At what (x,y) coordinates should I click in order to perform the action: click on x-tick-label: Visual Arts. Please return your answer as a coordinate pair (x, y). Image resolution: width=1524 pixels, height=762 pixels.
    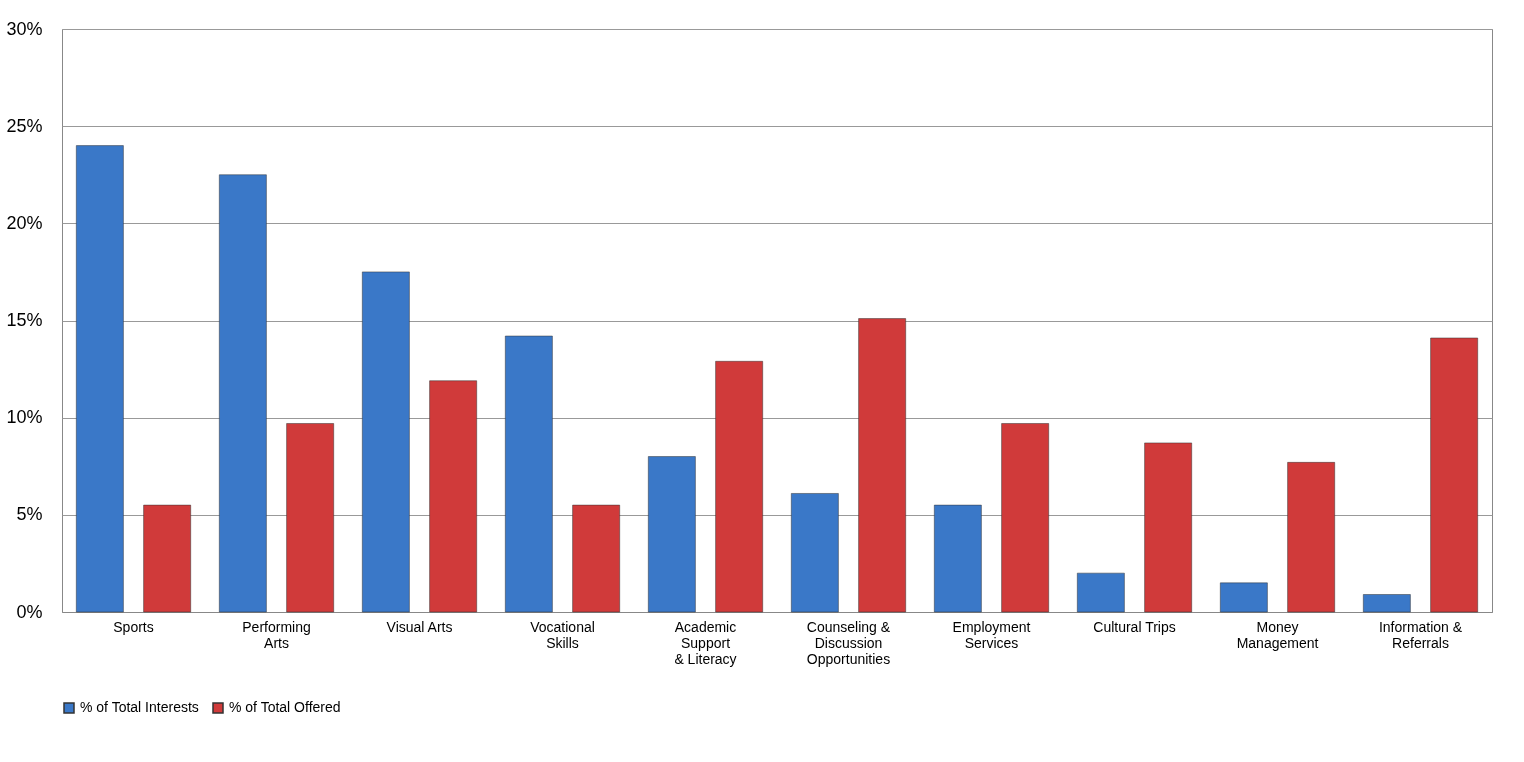
    Looking at the image, I should click on (419, 626).